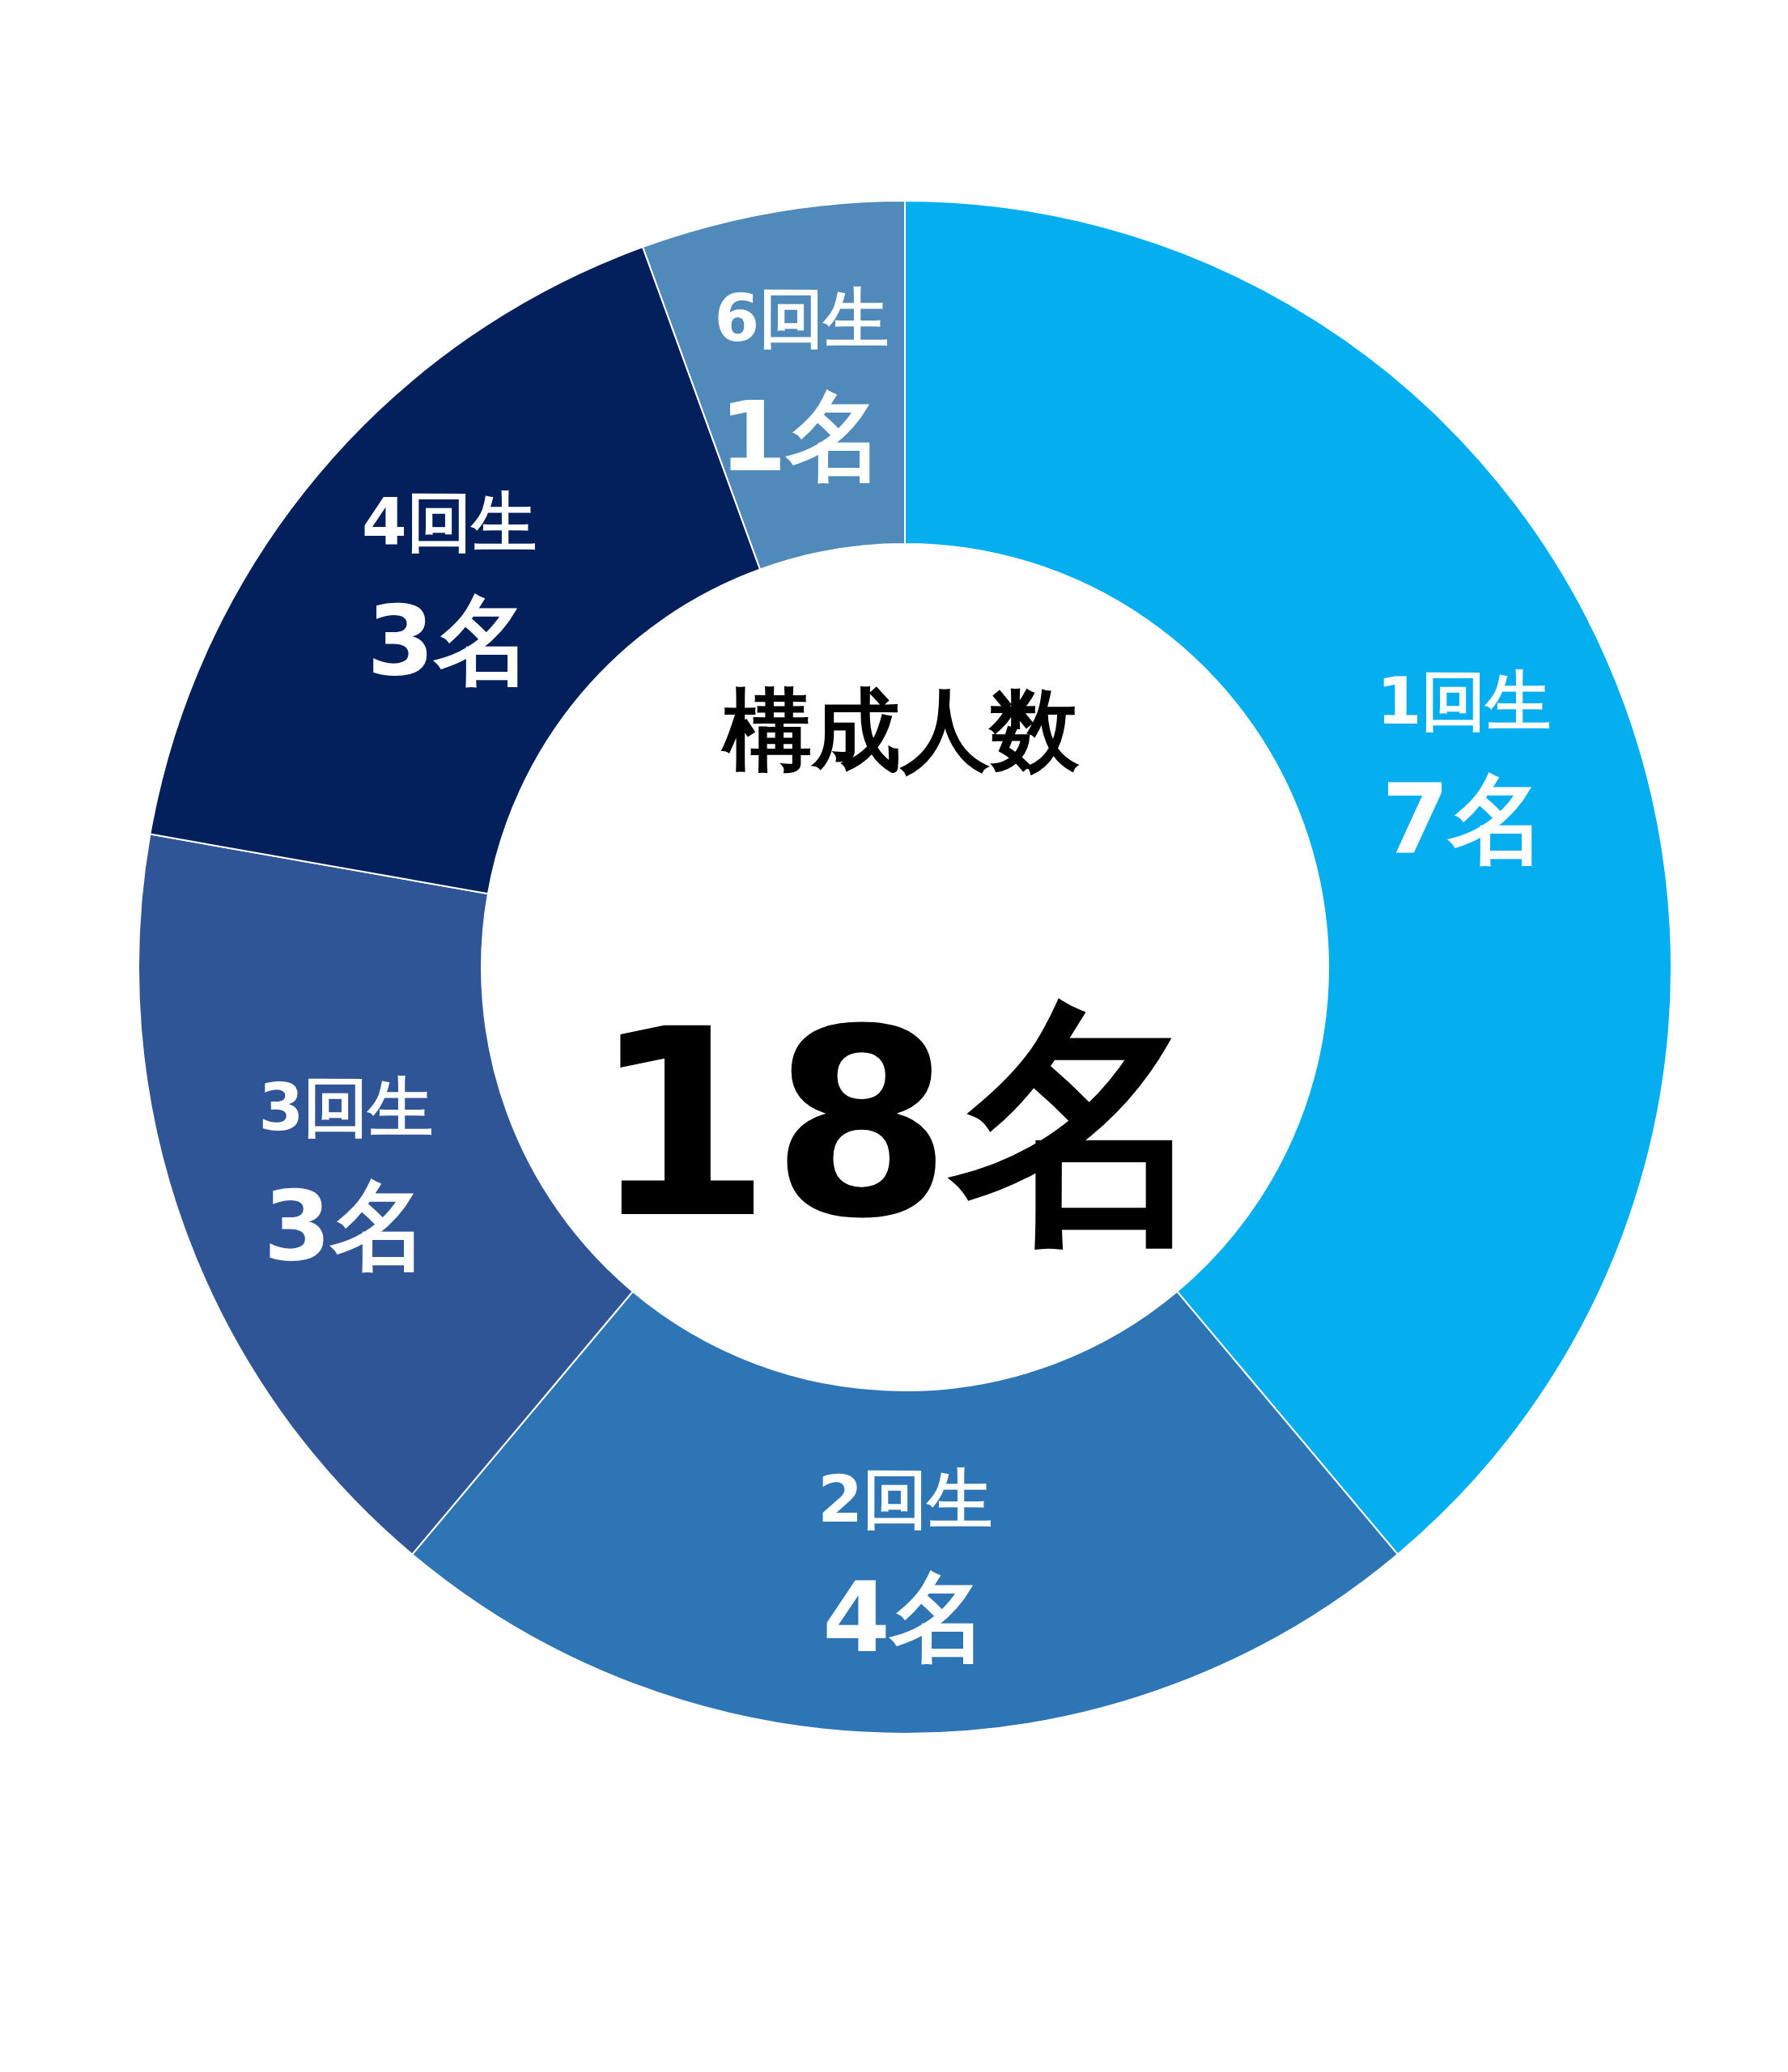 This screenshot has height=2072, width=1788. Describe the element at coordinates (901, 1124) in the screenshot. I see `text: 18名` at that location.